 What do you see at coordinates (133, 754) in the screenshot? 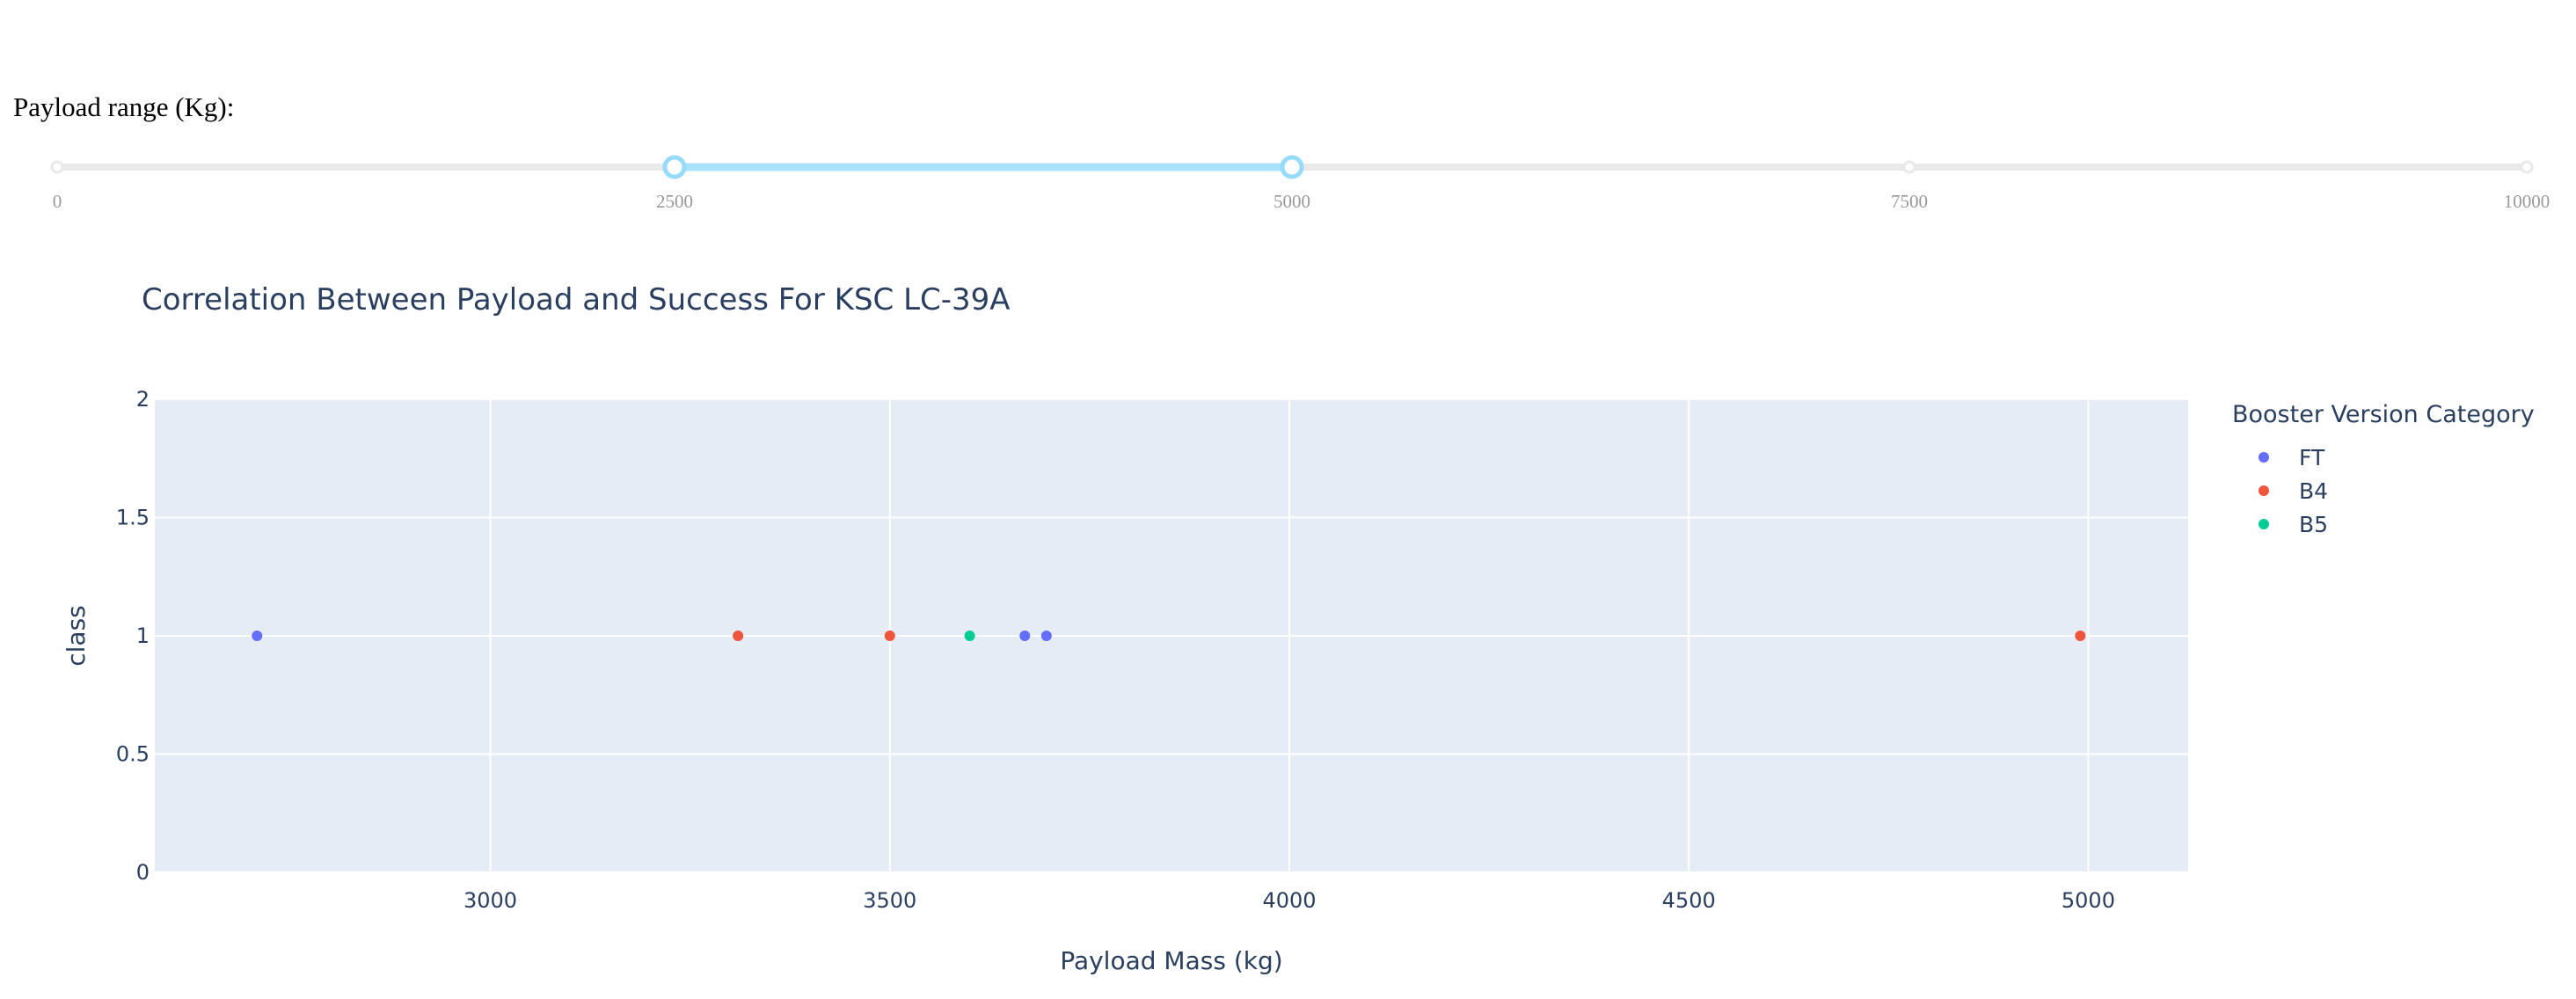
I see `y-tick-label: 0.5` at bounding box center [133, 754].